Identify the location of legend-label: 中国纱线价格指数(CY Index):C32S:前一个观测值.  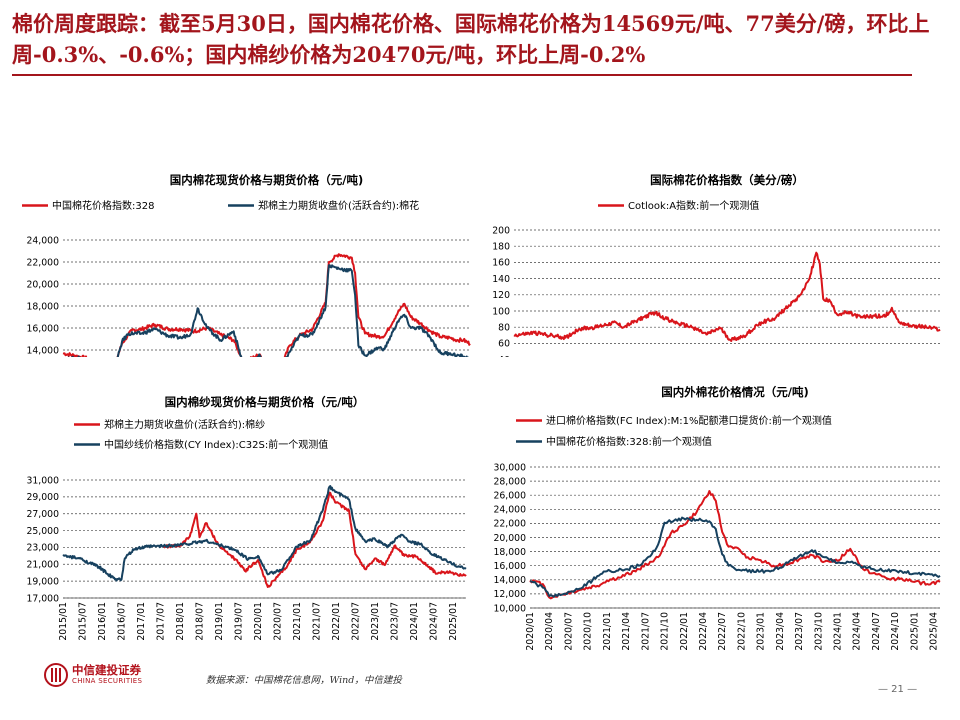
(216, 444).